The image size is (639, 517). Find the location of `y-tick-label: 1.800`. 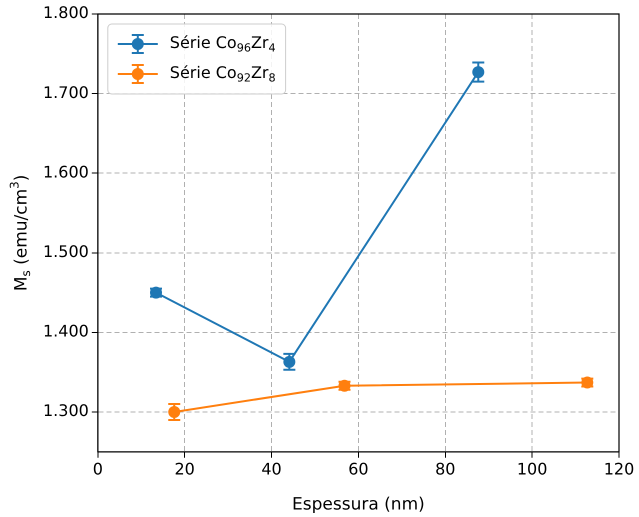

y-tick-label: 1.800 is located at coordinates (65, 12).